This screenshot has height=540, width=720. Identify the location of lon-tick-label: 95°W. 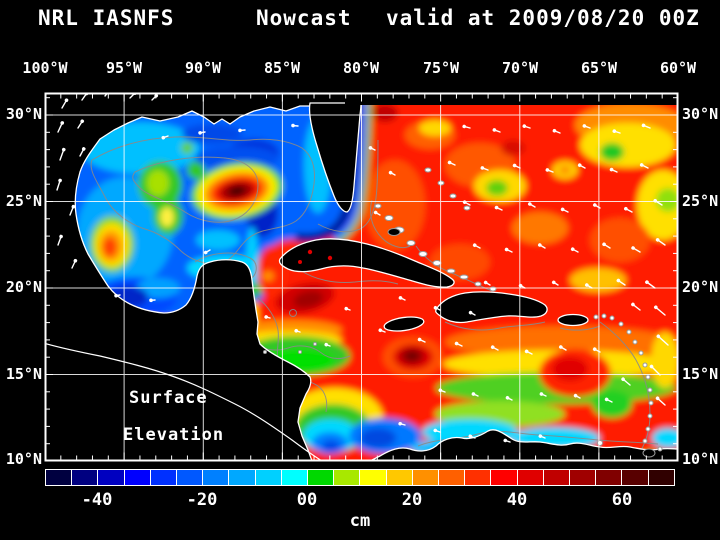
(124, 68).